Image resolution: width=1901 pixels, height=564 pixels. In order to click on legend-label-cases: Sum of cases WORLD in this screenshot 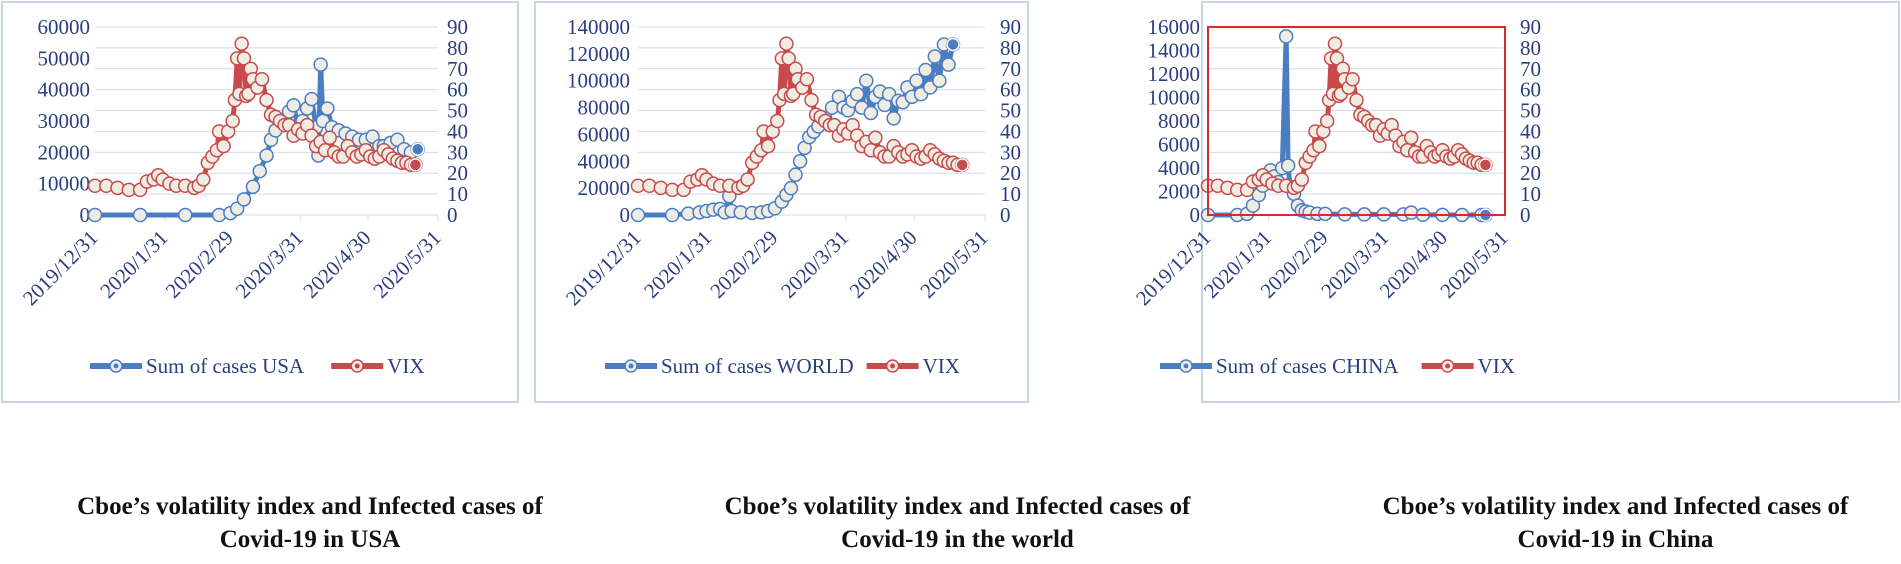, I will do `click(757, 366)`.